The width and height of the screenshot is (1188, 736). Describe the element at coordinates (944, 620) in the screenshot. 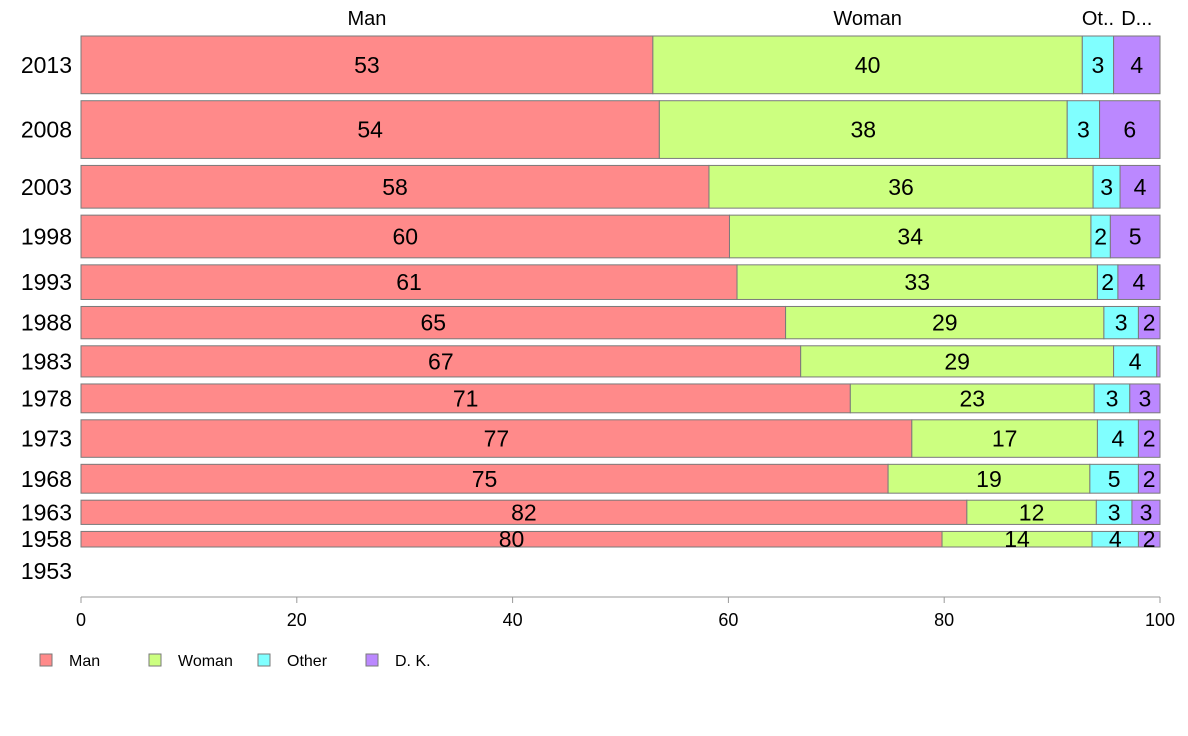

I see `x-tick-label-80: 80` at that location.